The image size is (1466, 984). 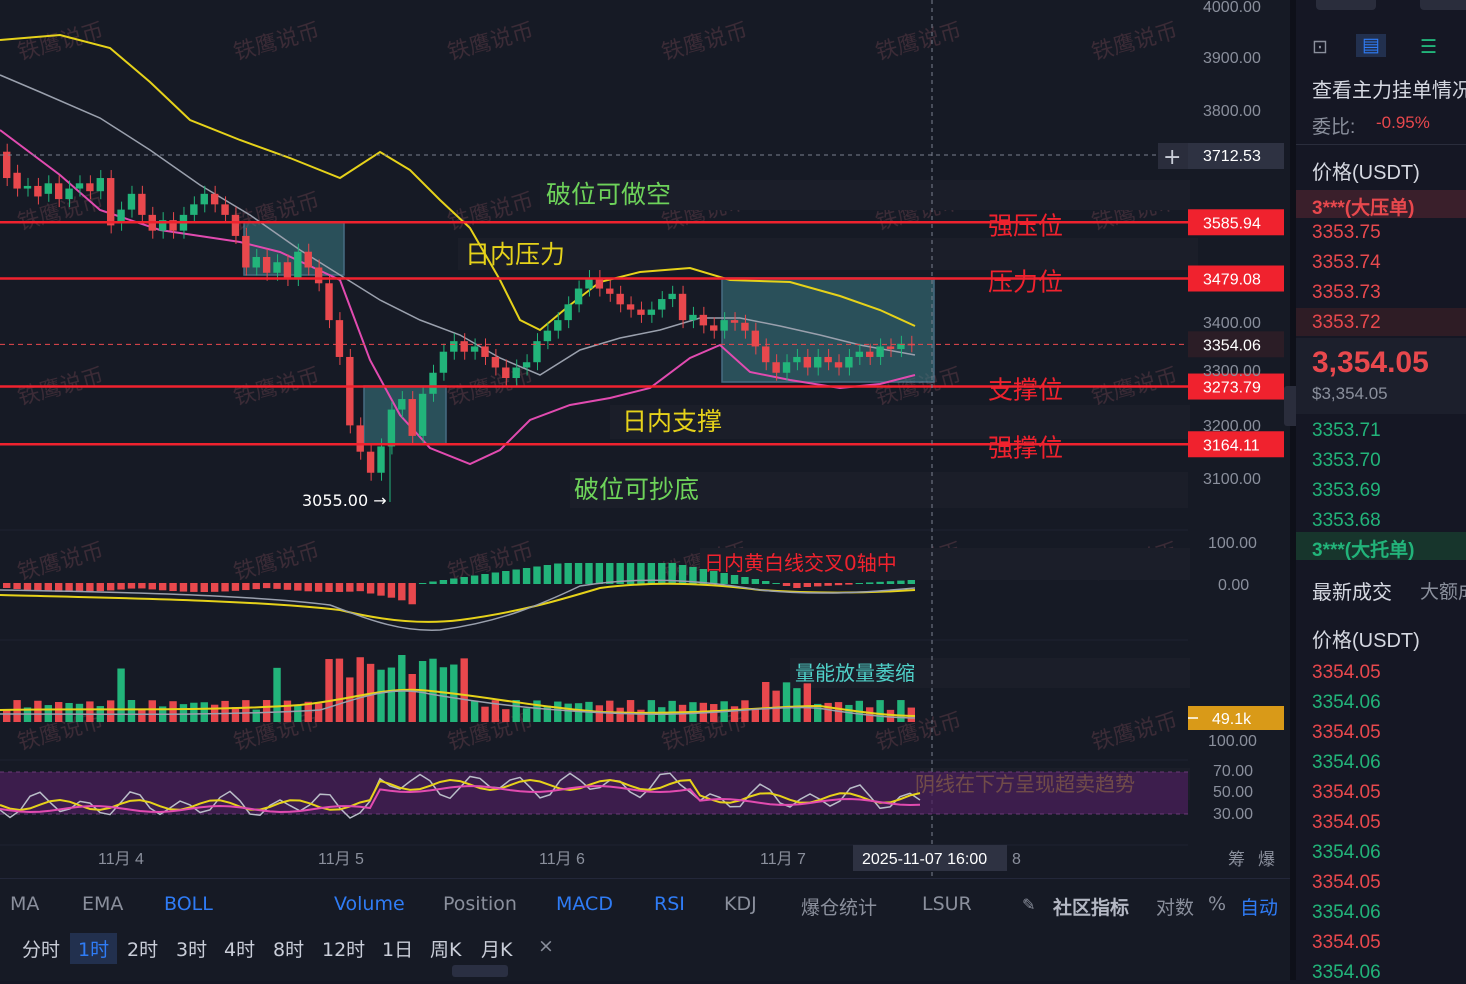 I want to click on orderbook-asks-icon: ☰, so click(x=1429, y=47).